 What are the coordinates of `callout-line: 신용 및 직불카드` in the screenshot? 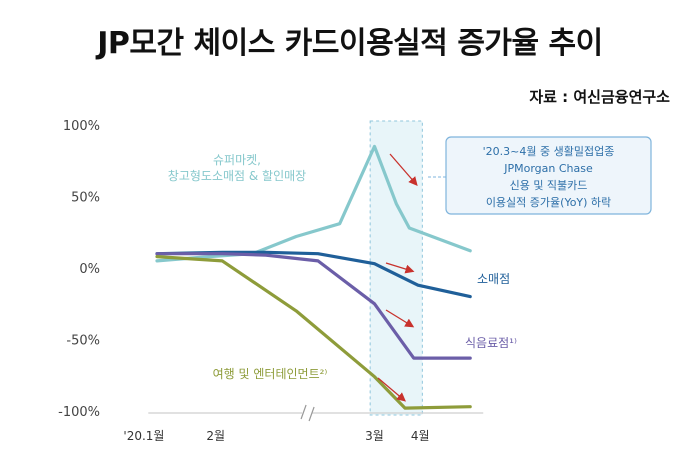 It's located at (549, 185).